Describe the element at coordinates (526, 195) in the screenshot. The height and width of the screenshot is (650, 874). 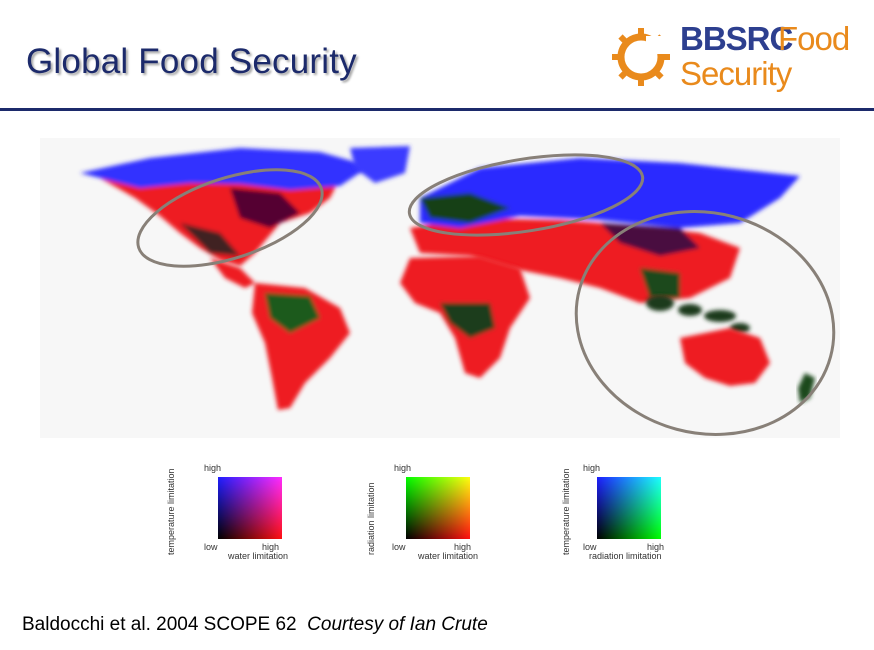
I see `europe-asia-highlight` at that location.